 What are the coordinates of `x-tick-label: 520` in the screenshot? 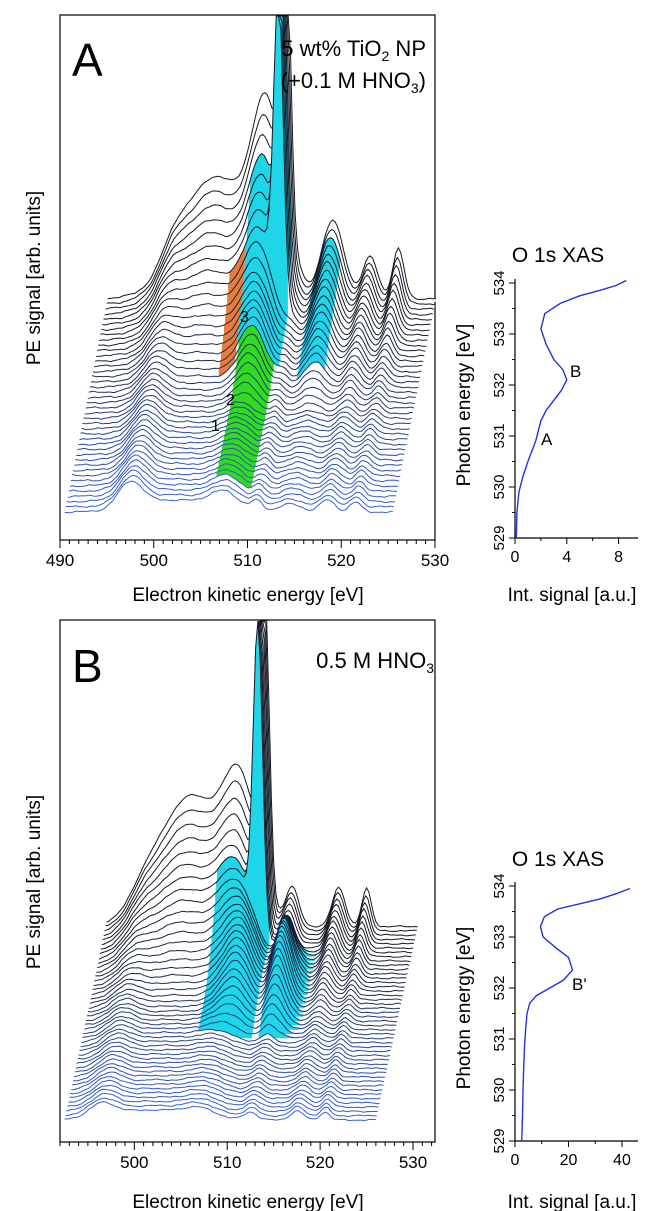 It's located at (341, 560).